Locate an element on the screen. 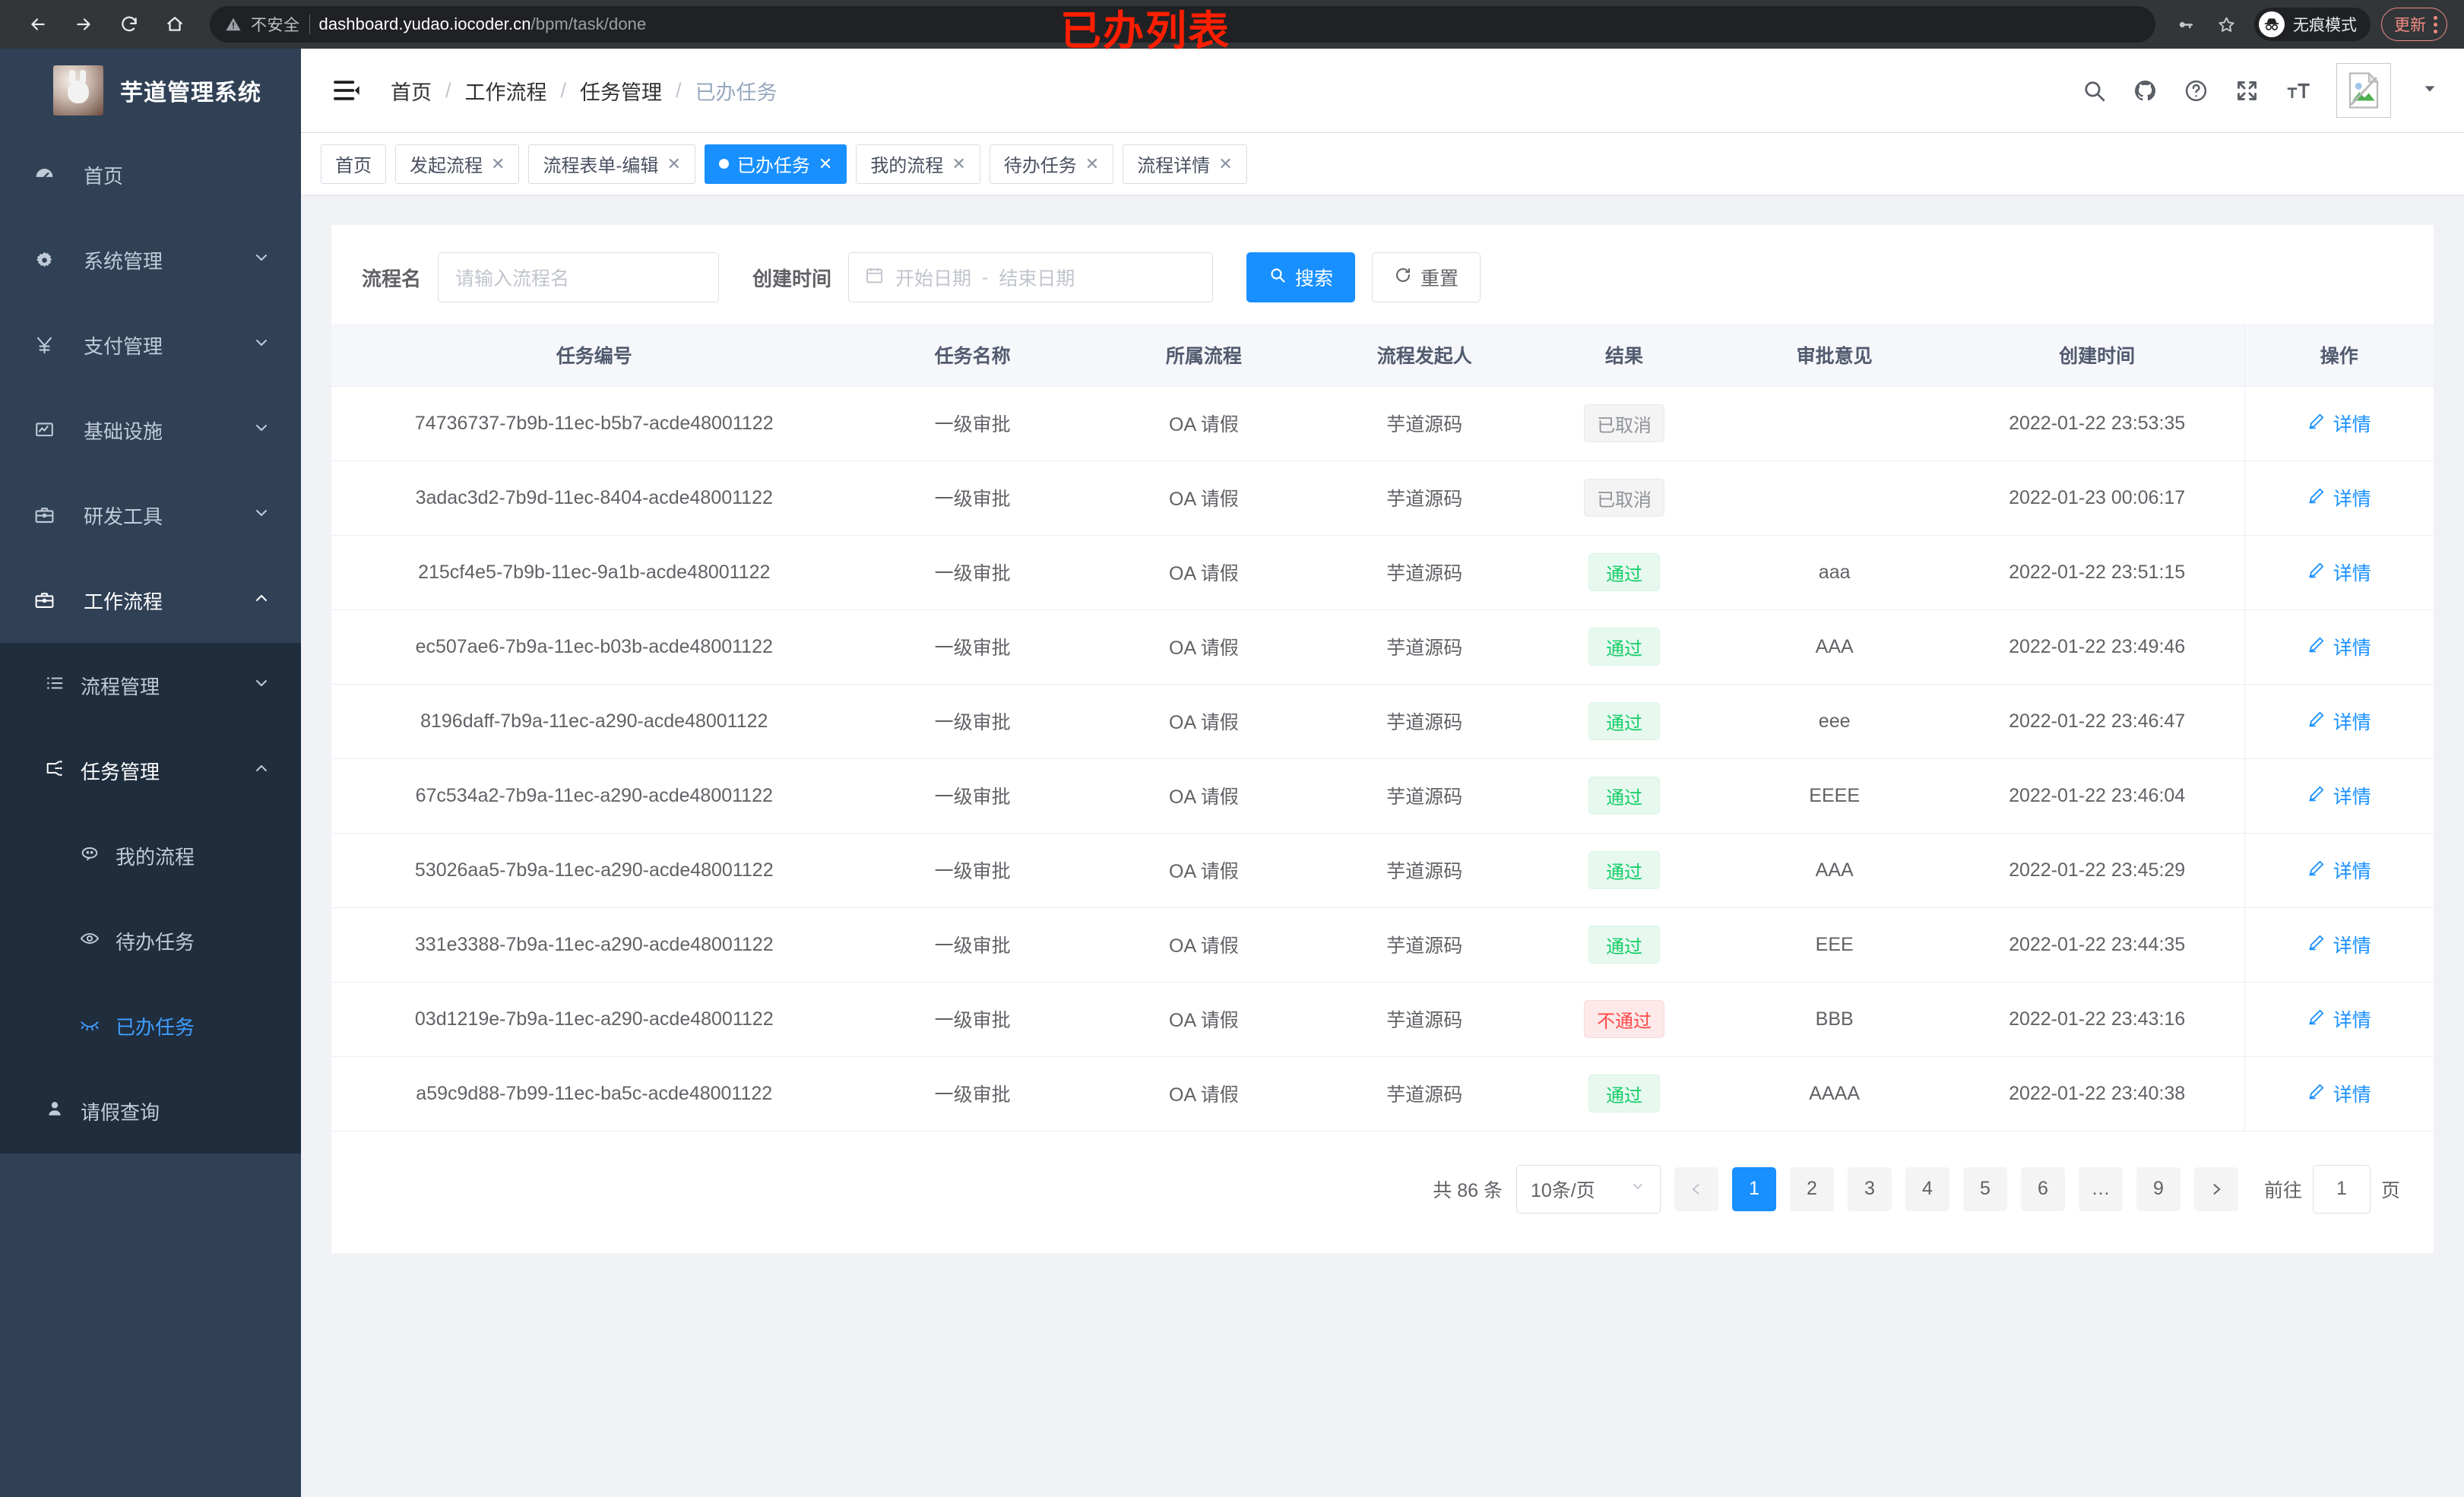 This screenshot has width=2464, height=1497. page-number-4: 4 is located at coordinates (1927, 1188).